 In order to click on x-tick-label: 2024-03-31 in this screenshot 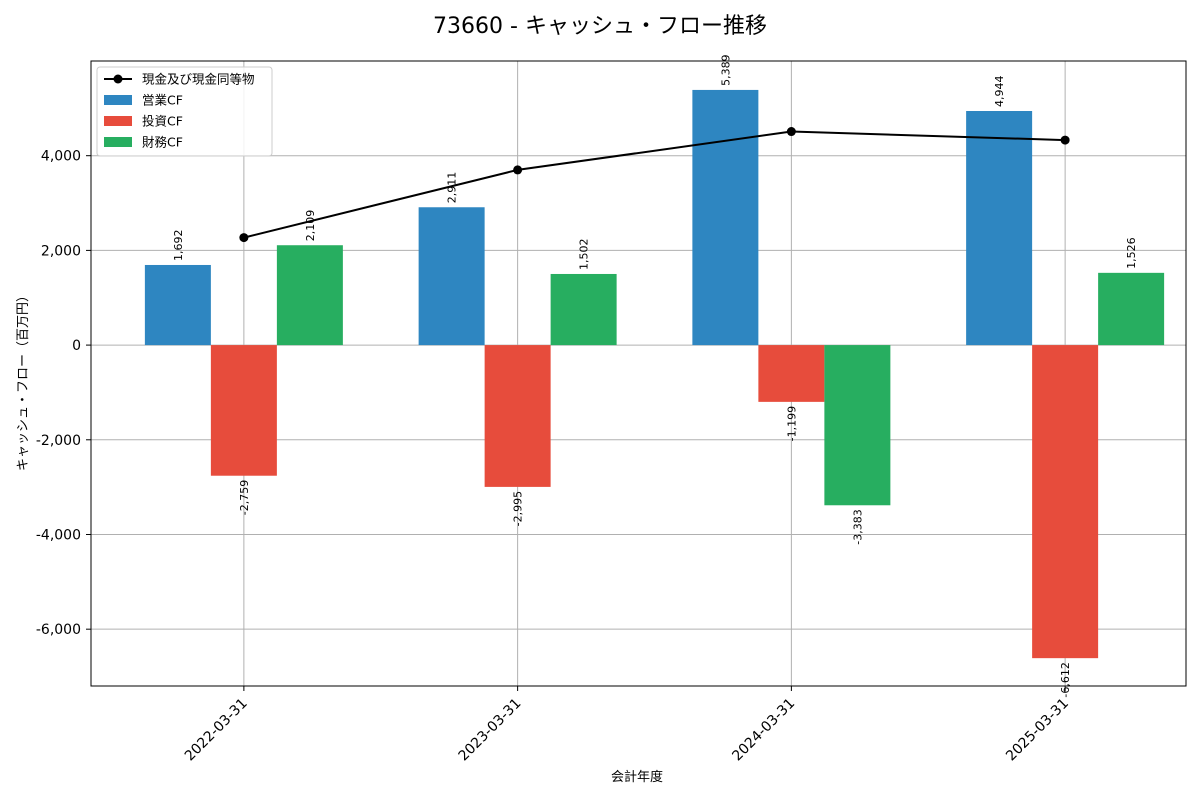, I will do `click(763, 730)`.